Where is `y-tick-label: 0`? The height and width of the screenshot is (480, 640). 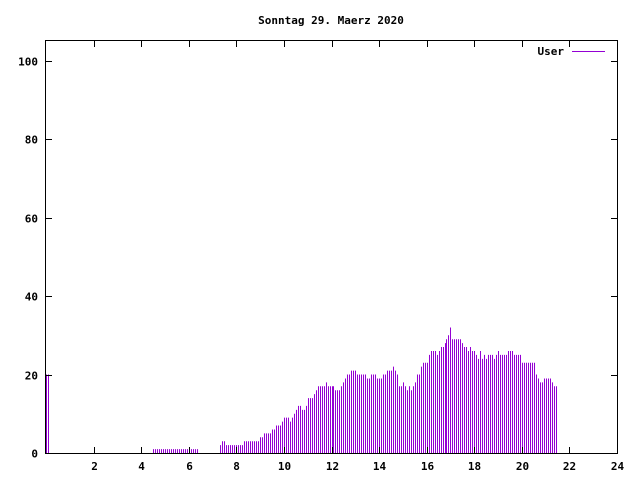
y-tick-label: 0 is located at coordinates (34, 454).